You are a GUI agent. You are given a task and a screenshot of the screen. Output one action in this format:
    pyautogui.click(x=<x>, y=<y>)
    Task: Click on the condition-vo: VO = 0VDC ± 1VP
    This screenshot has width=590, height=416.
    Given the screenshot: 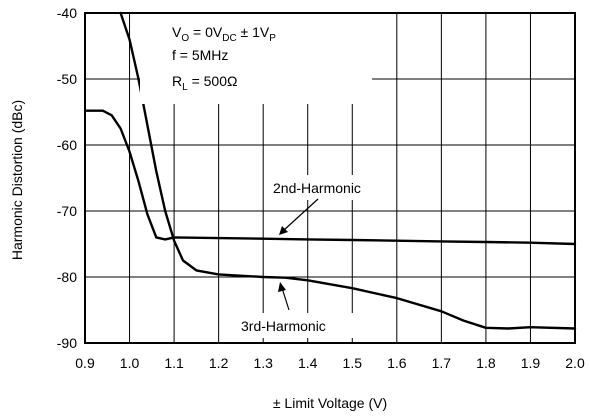 What is the action you would take?
    pyautogui.click(x=224, y=34)
    